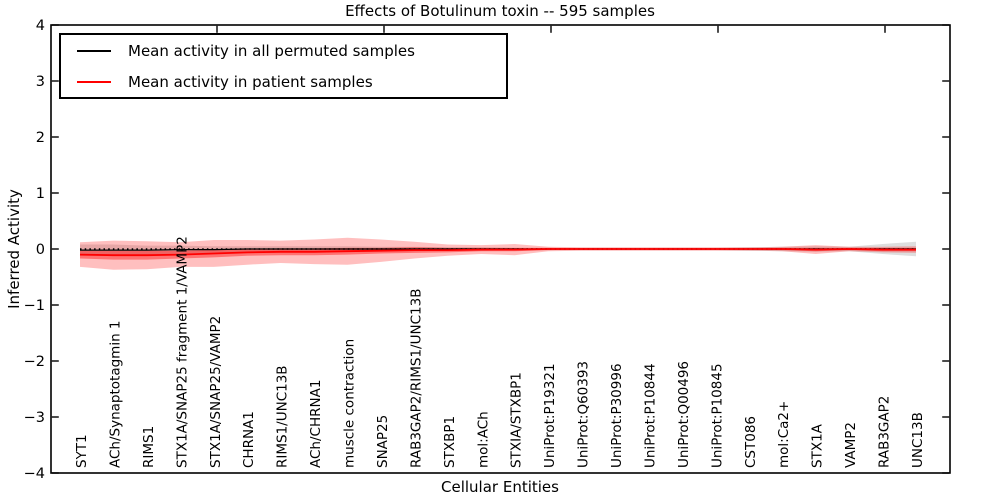  What do you see at coordinates (271, 50) in the screenshot?
I see `legend-label-permuted: Mean activity in all permuted samples` at bounding box center [271, 50].